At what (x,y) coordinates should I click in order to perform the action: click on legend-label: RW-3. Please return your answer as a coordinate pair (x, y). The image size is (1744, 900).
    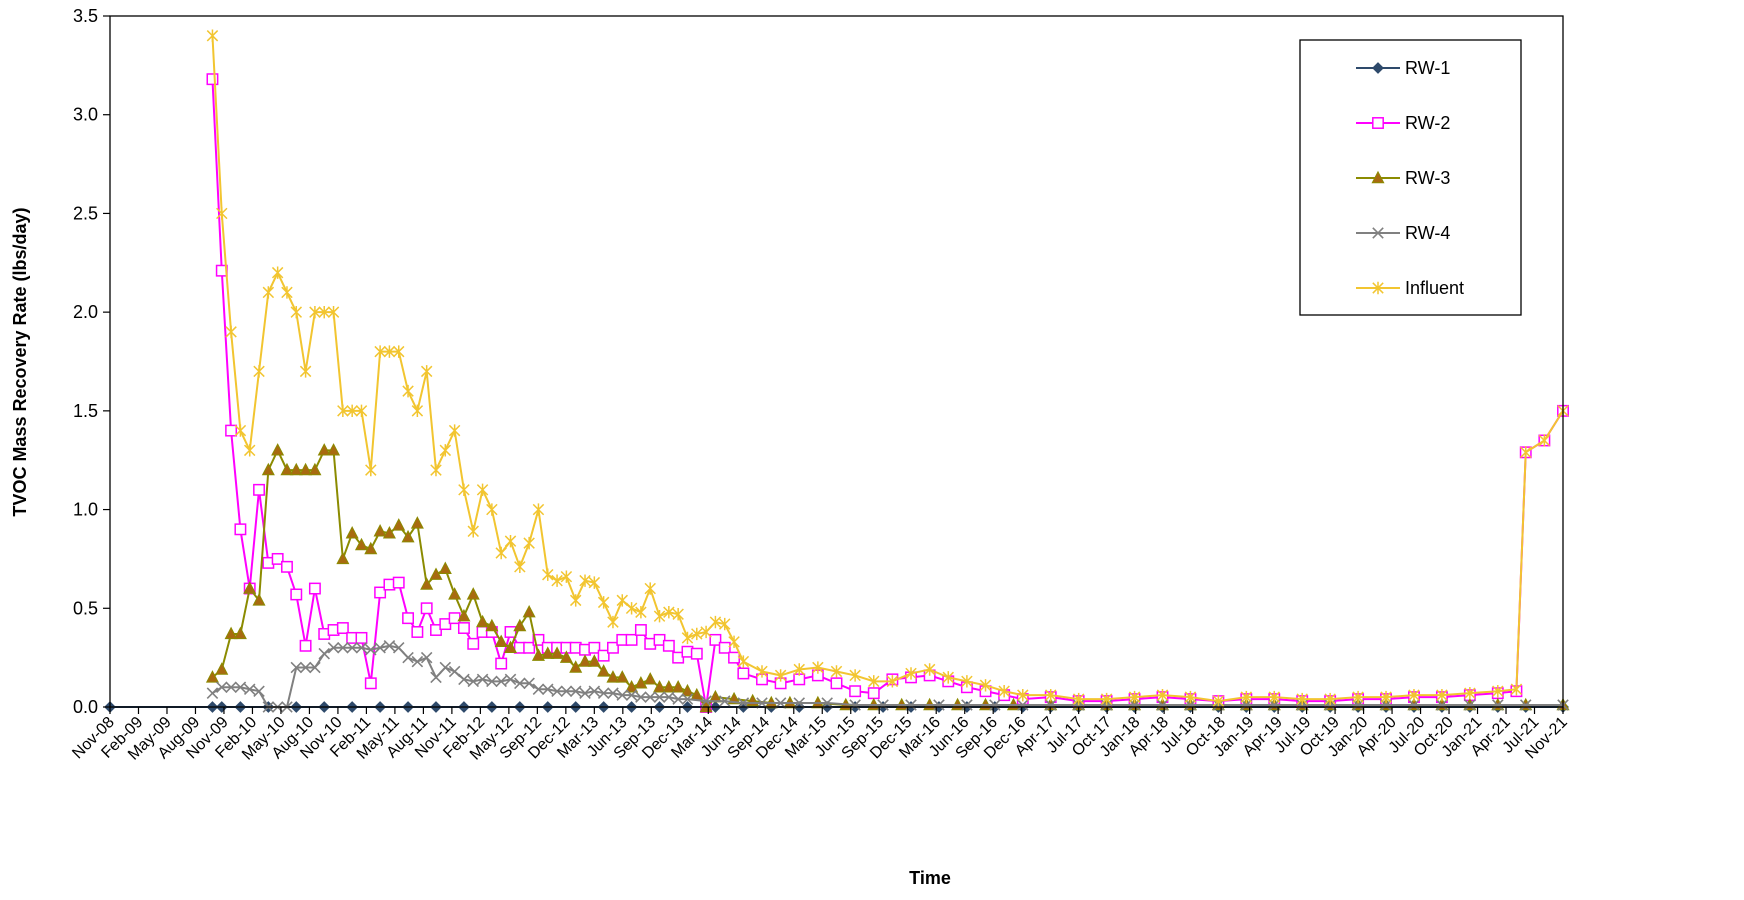
    Looking at the image, I should click on (1427, 178).